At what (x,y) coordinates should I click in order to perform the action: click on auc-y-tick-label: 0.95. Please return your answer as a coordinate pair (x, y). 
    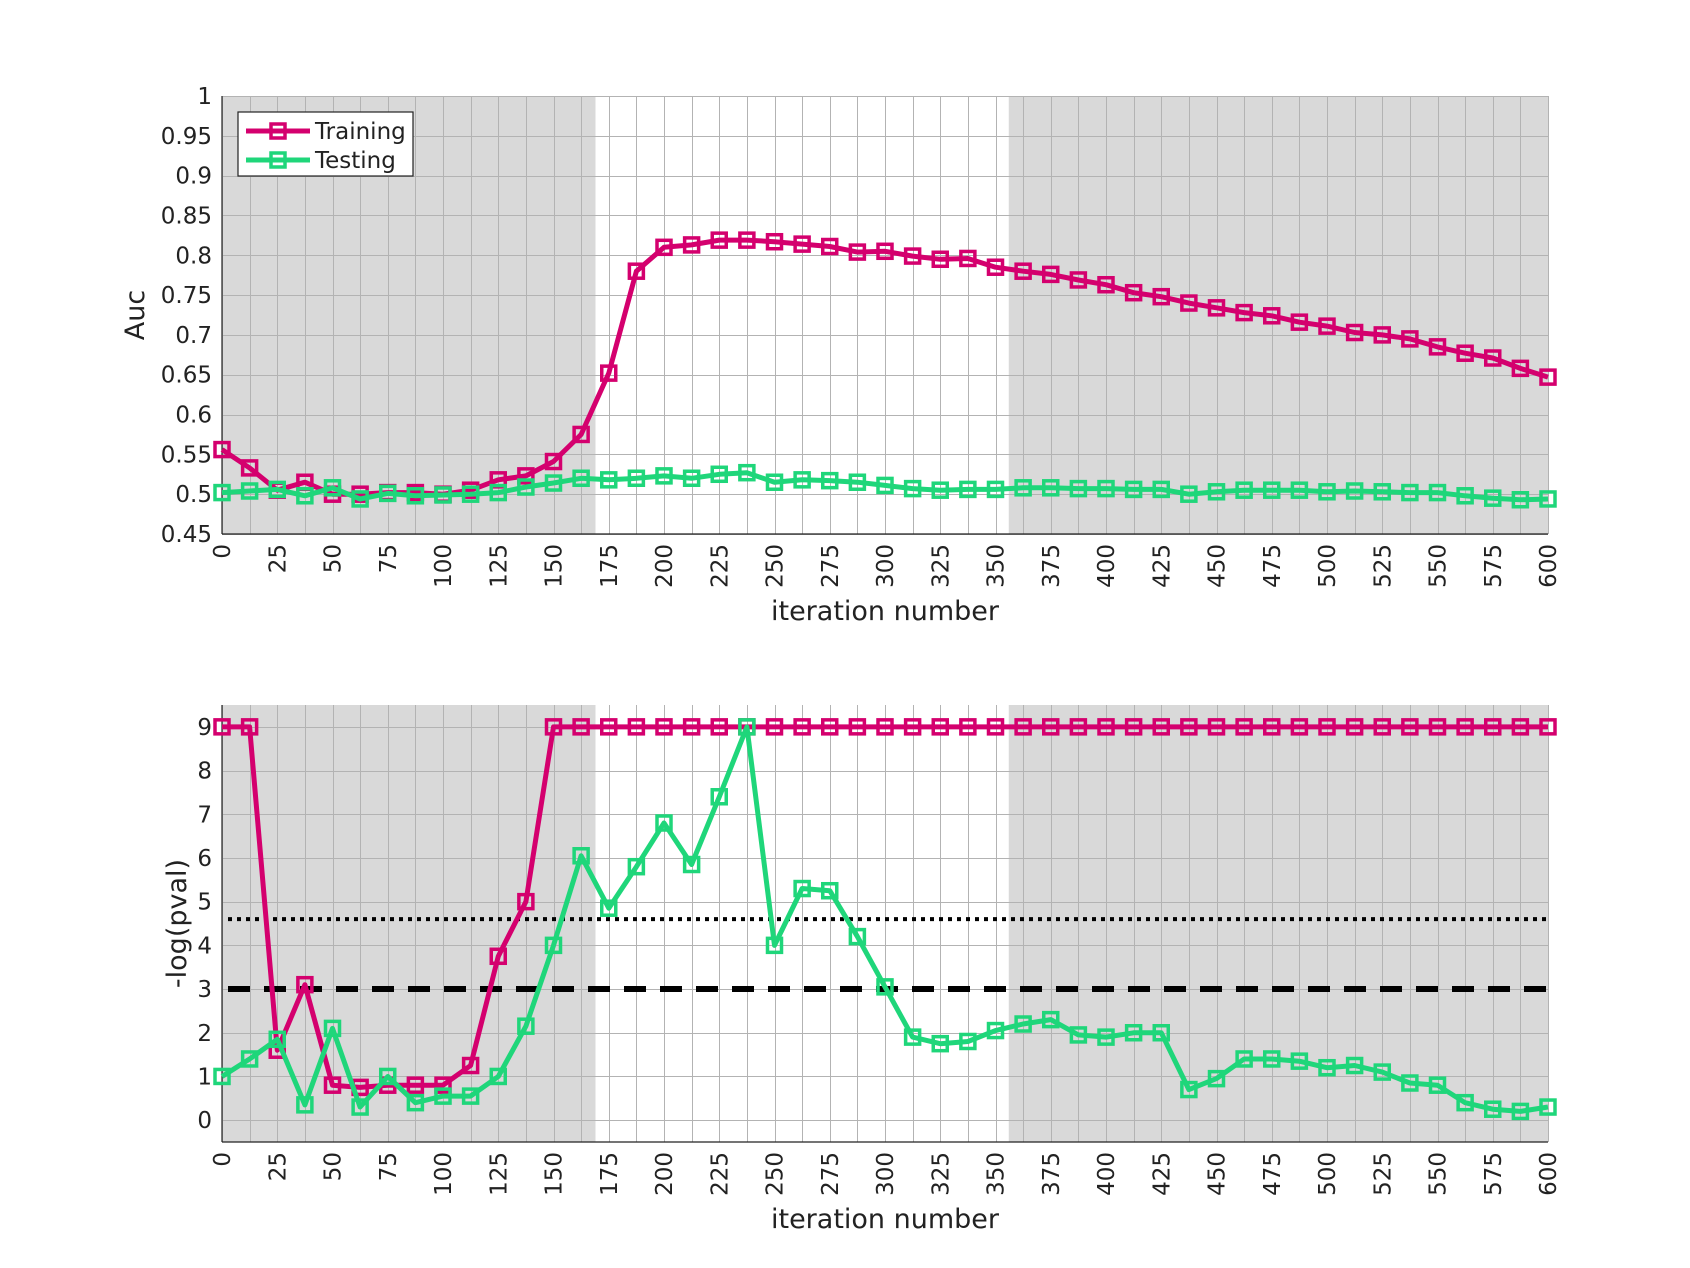
    Looking at the image, I should click on (186, 137).